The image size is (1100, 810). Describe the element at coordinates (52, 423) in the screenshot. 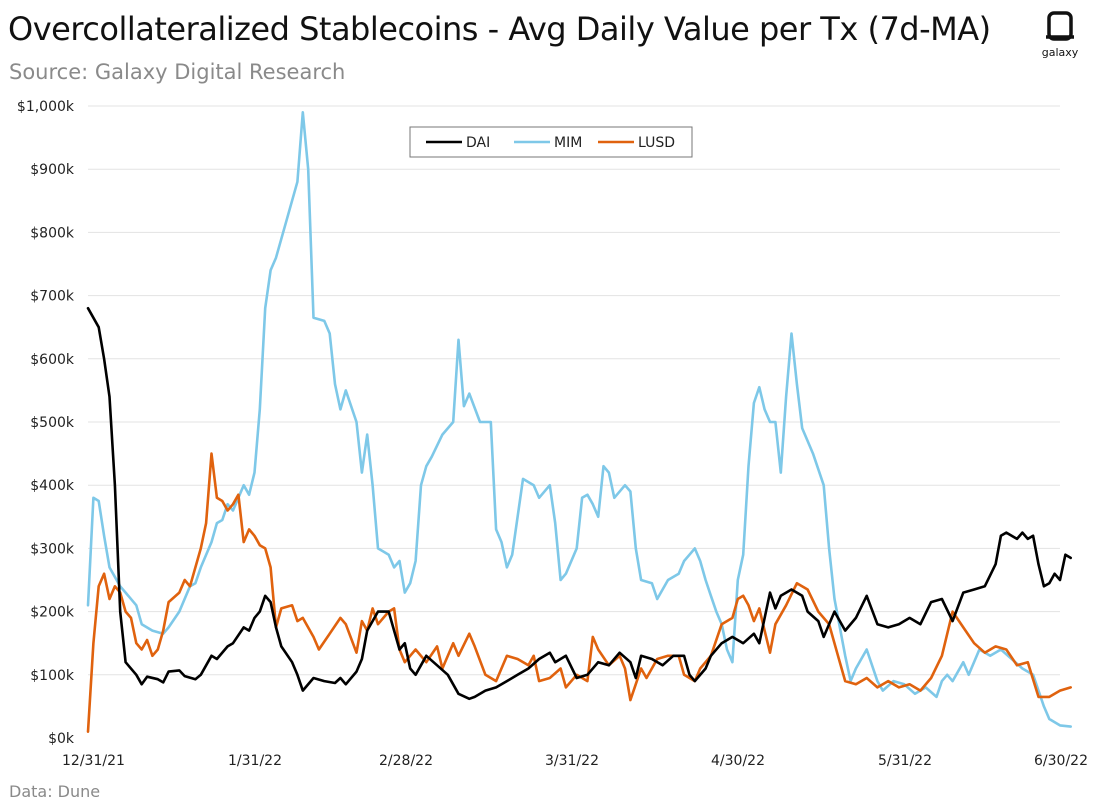

I see `y-tick-label: $500k` at that location.